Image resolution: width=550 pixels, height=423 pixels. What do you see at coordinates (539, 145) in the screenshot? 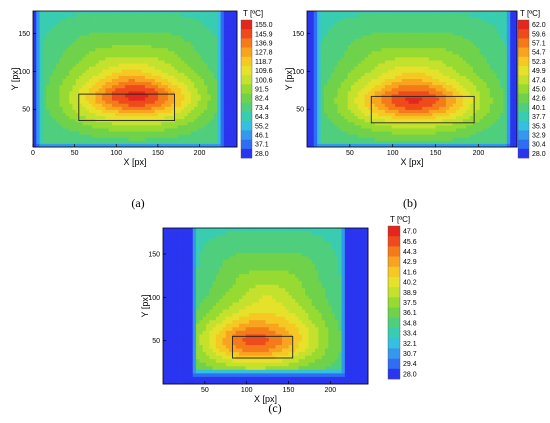
I see `colorbar-label: 30.4` at bounding box center [539, 145].